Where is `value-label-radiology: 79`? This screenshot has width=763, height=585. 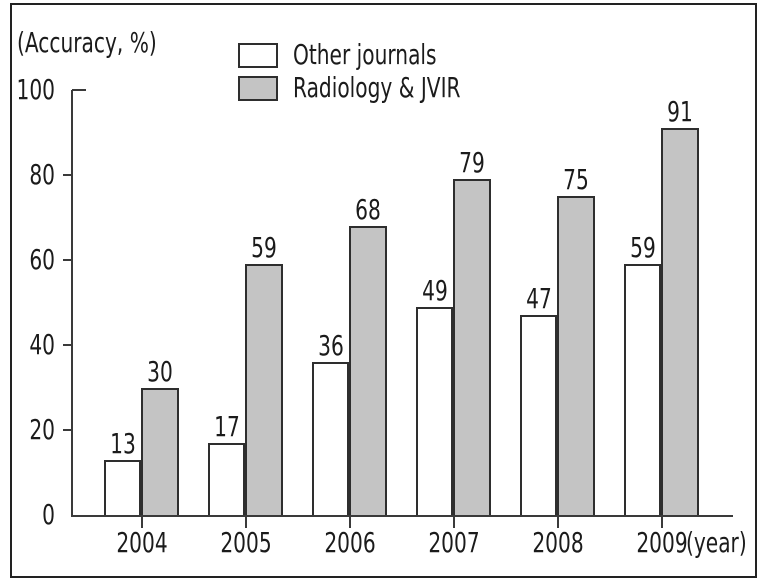 value-label-radiology: 79 is located at coordinates (472, 163).